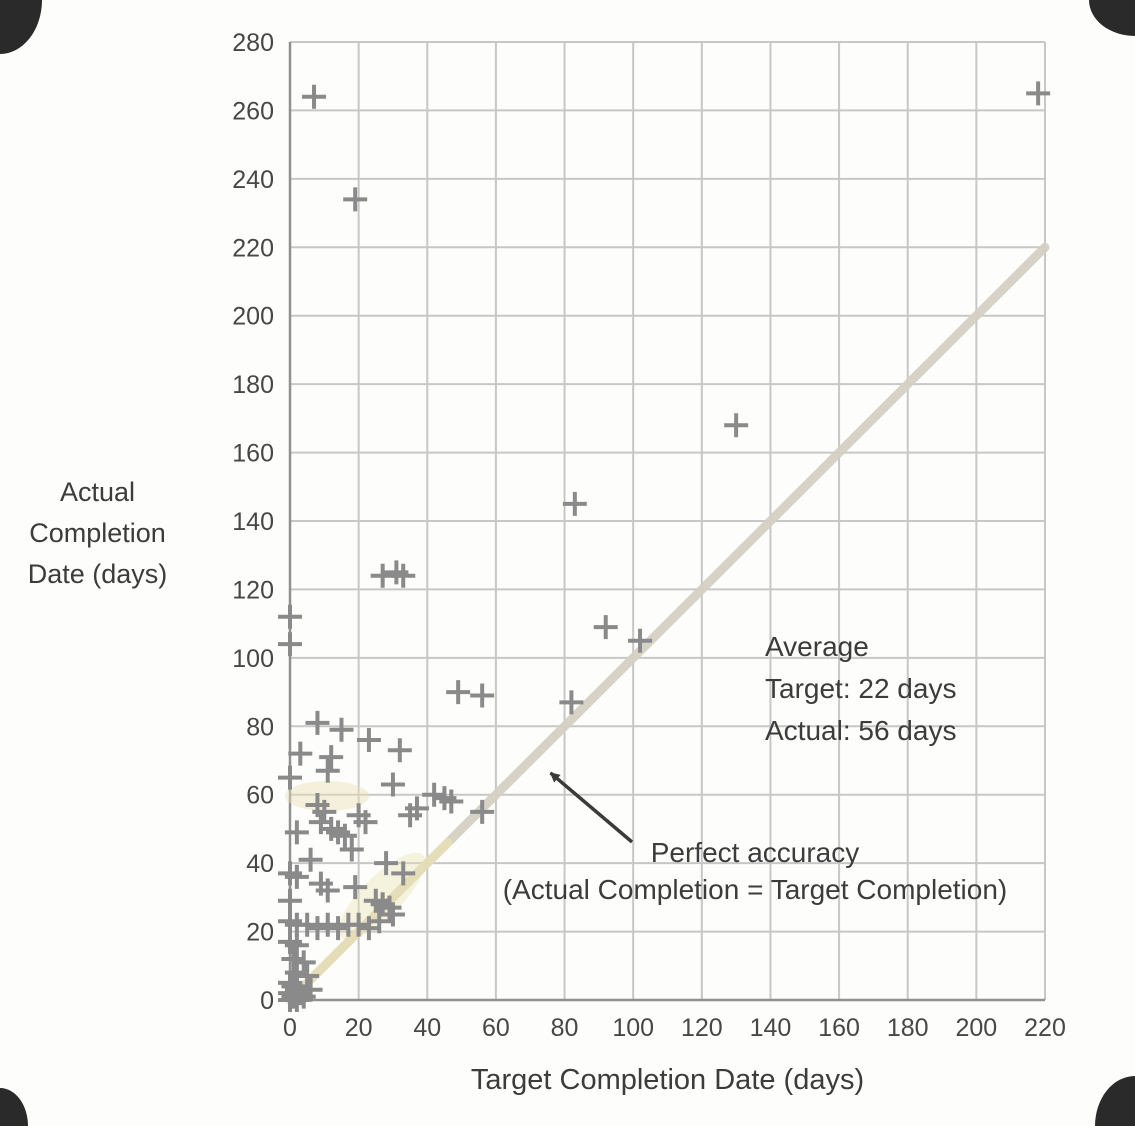  I want to click on x-tick-label: 20, so click(359, 1028).